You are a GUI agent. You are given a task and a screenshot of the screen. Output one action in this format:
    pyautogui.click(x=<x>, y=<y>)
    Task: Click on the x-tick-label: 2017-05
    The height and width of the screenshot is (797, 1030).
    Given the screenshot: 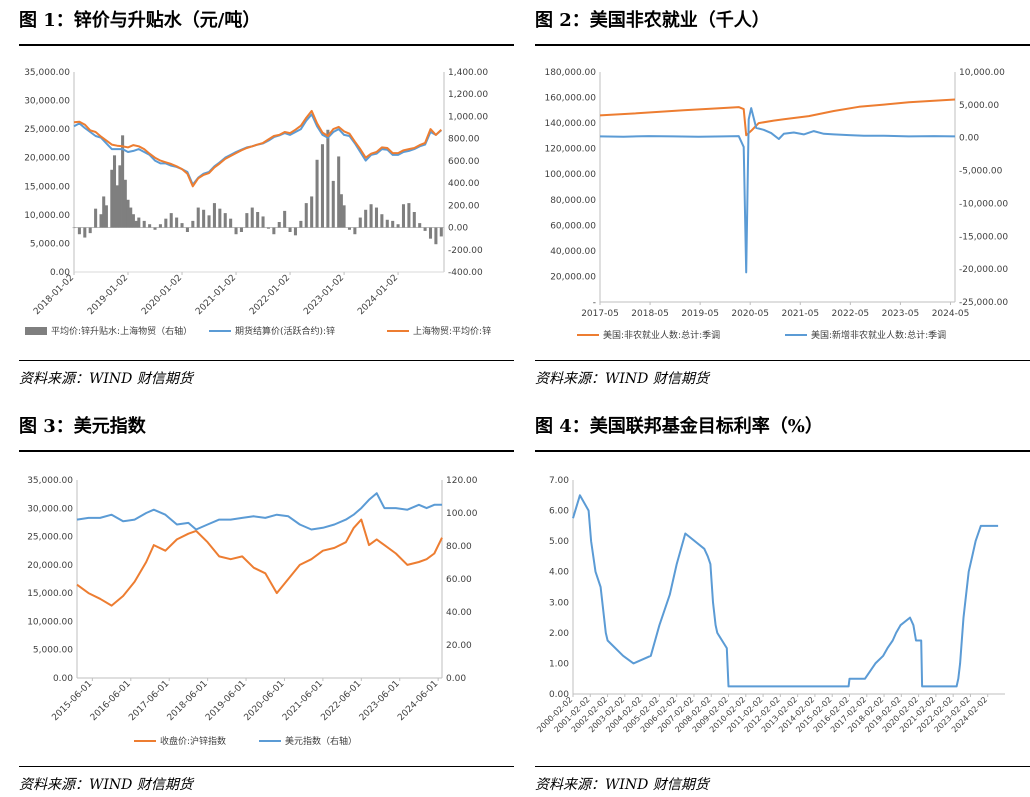 What is the action you would take?
    pyautogui.click(x=600, y=314)
    